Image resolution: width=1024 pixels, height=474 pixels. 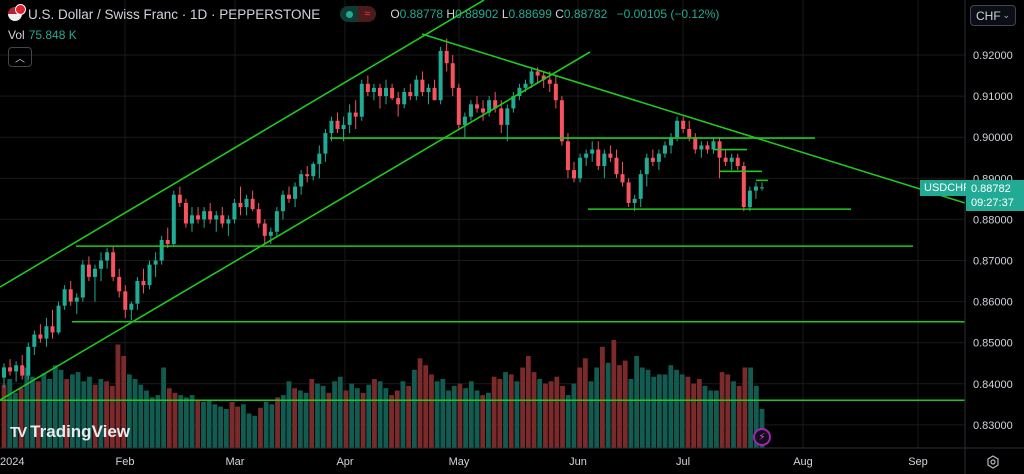 I want to click on price-tick: 0.86000, so click(x=993, y=303).